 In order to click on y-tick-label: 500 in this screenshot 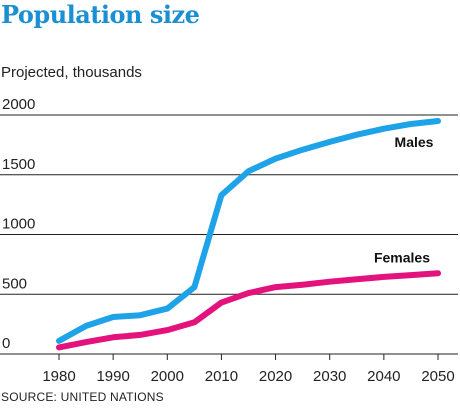, I will do `click(14, 283)`.